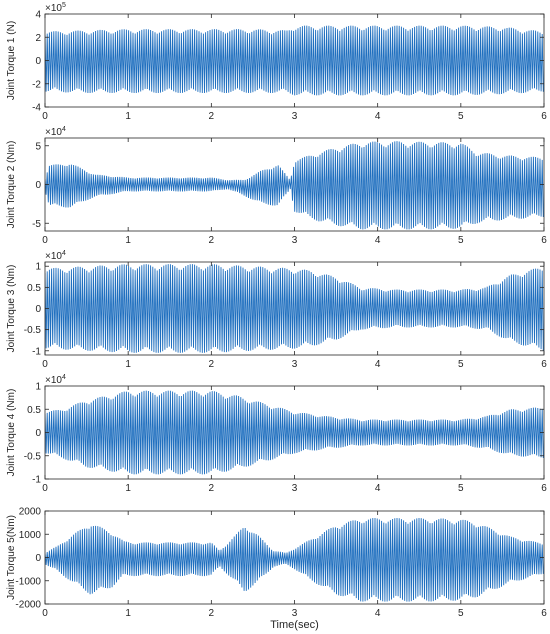 Image resolution: width=550 pixels, height=634 pixels. What do you see at coordinates (11, 433) in the screenshot?
I see `y-axis-label: Joint Torque 4 (Nm)` at bounding box center [11, 433].